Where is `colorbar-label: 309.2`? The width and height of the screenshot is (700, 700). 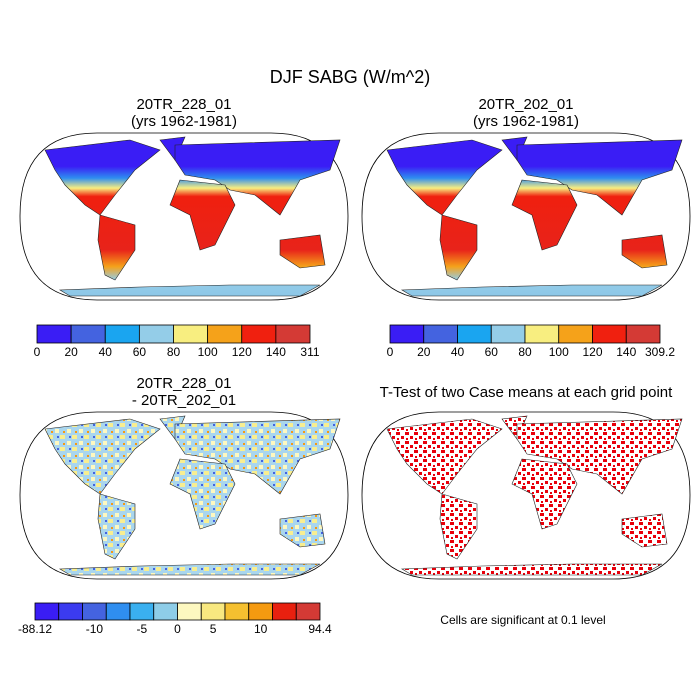 colorbar-label: 309.2 is located at coordinates (660, 352).